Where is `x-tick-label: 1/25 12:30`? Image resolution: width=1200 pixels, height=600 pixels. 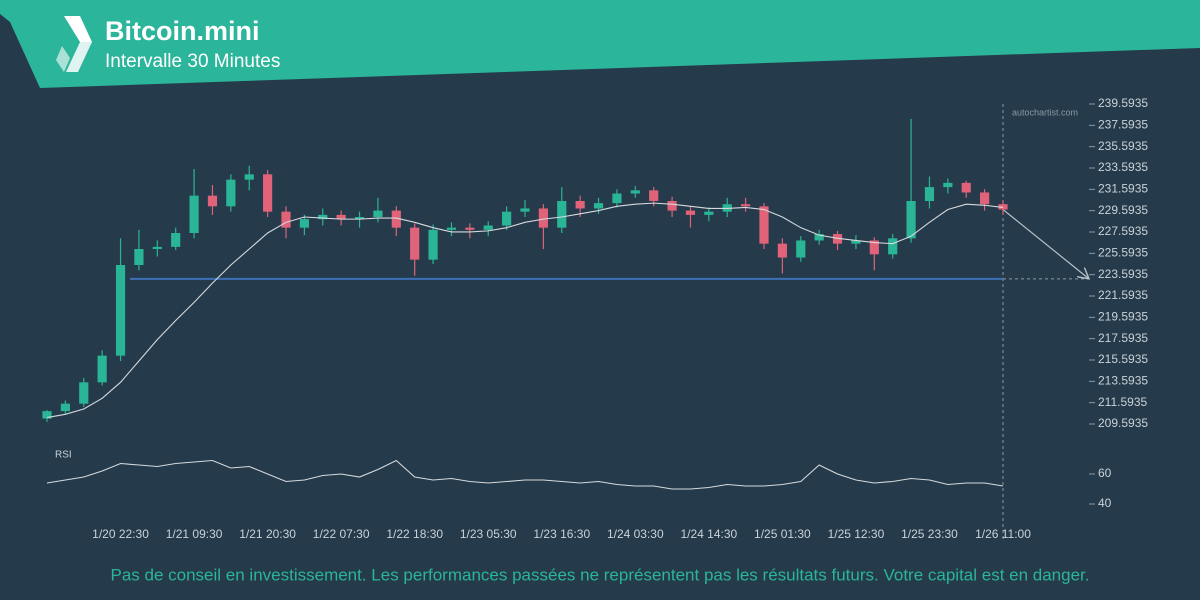
x-tick-label: 1/25 12:30 is located at coordinates (856, 534).